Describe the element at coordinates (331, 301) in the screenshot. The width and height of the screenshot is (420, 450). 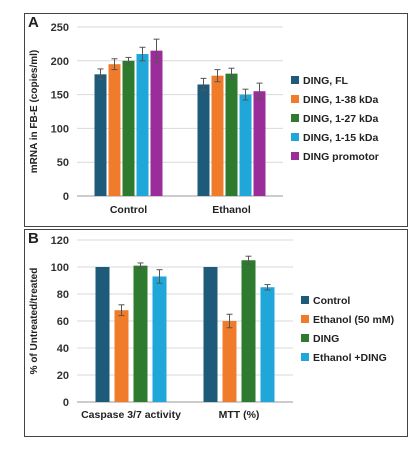
I see `chart-b-legend-label: Control` at that location.